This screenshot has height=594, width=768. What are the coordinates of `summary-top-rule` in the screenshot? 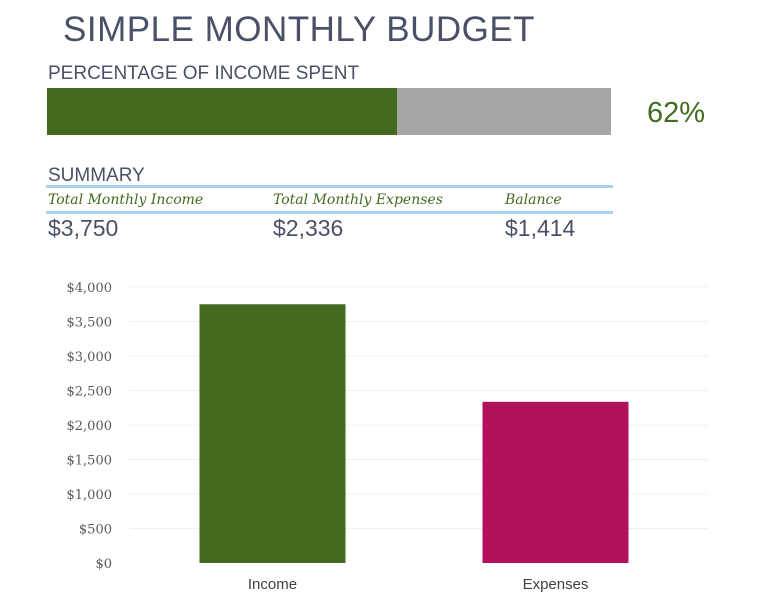 It's located at (329, 186).